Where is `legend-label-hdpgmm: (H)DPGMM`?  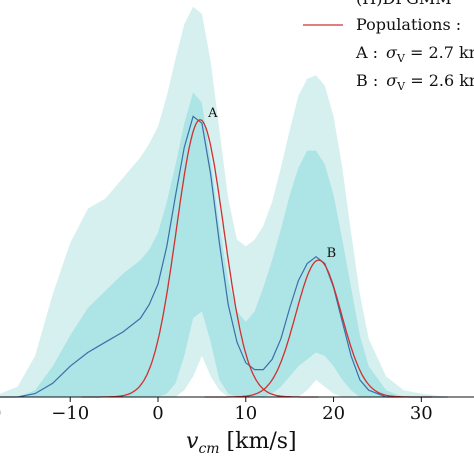 legend-label-hdpgmm: (H)DPGMM is located at coordinates (404, 4).